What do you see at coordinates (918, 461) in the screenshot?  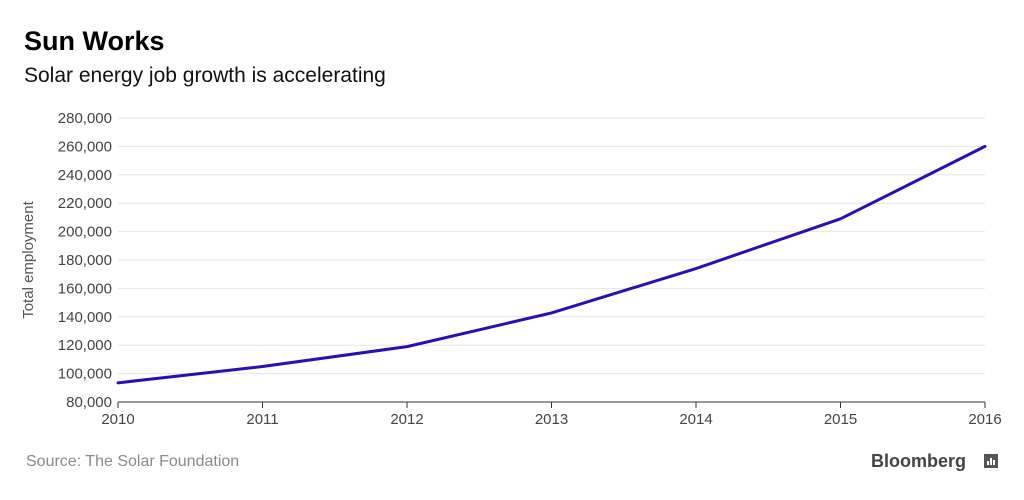 I see `bloomberg-logo: Bloomberg` at bounding box center [918, 461].